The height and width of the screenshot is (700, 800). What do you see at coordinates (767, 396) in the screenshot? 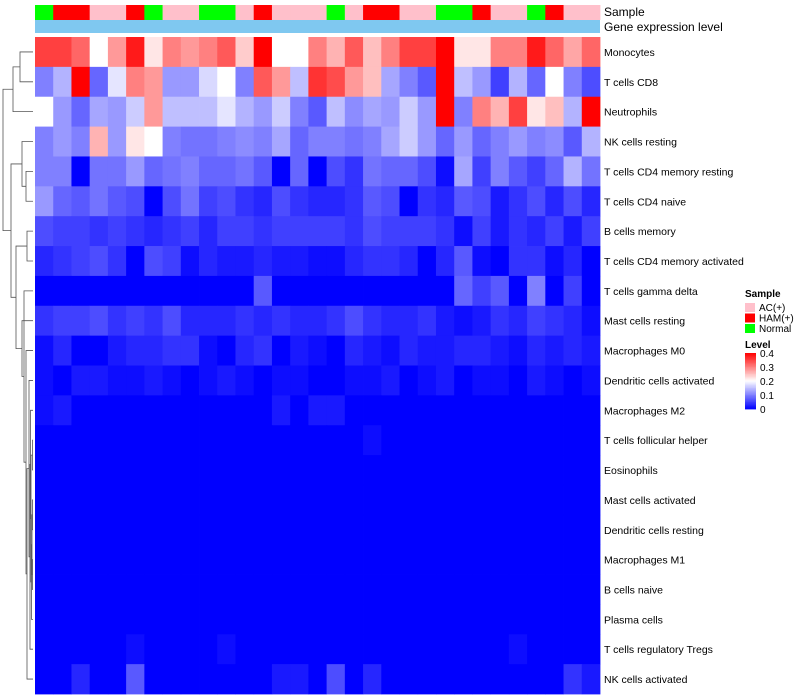
I see `legend-level-tick-label: 0.1` at bounding box center [767, 396].